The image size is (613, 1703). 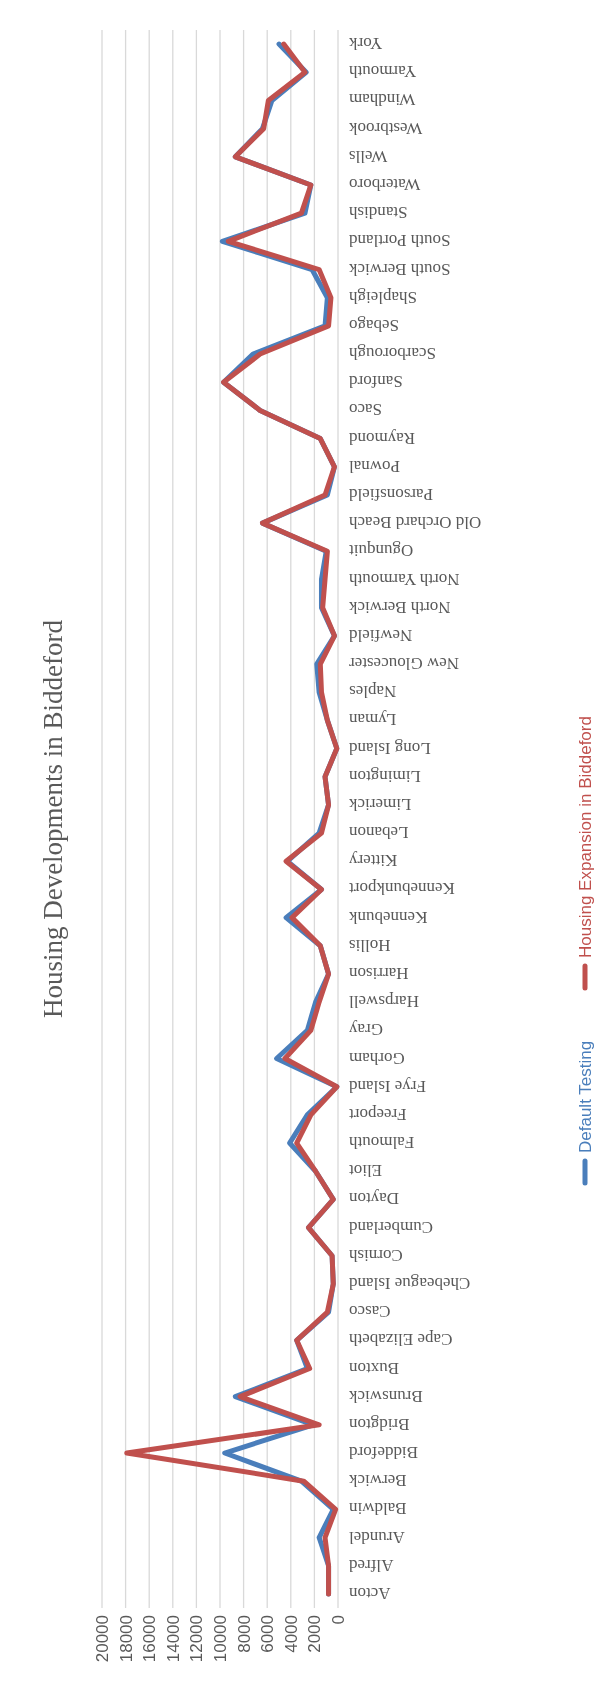 What do you see at coordinates (389, 748) in the screenshot?
I see `y-tick-label: Long Island` at bounding box center [389, 748].